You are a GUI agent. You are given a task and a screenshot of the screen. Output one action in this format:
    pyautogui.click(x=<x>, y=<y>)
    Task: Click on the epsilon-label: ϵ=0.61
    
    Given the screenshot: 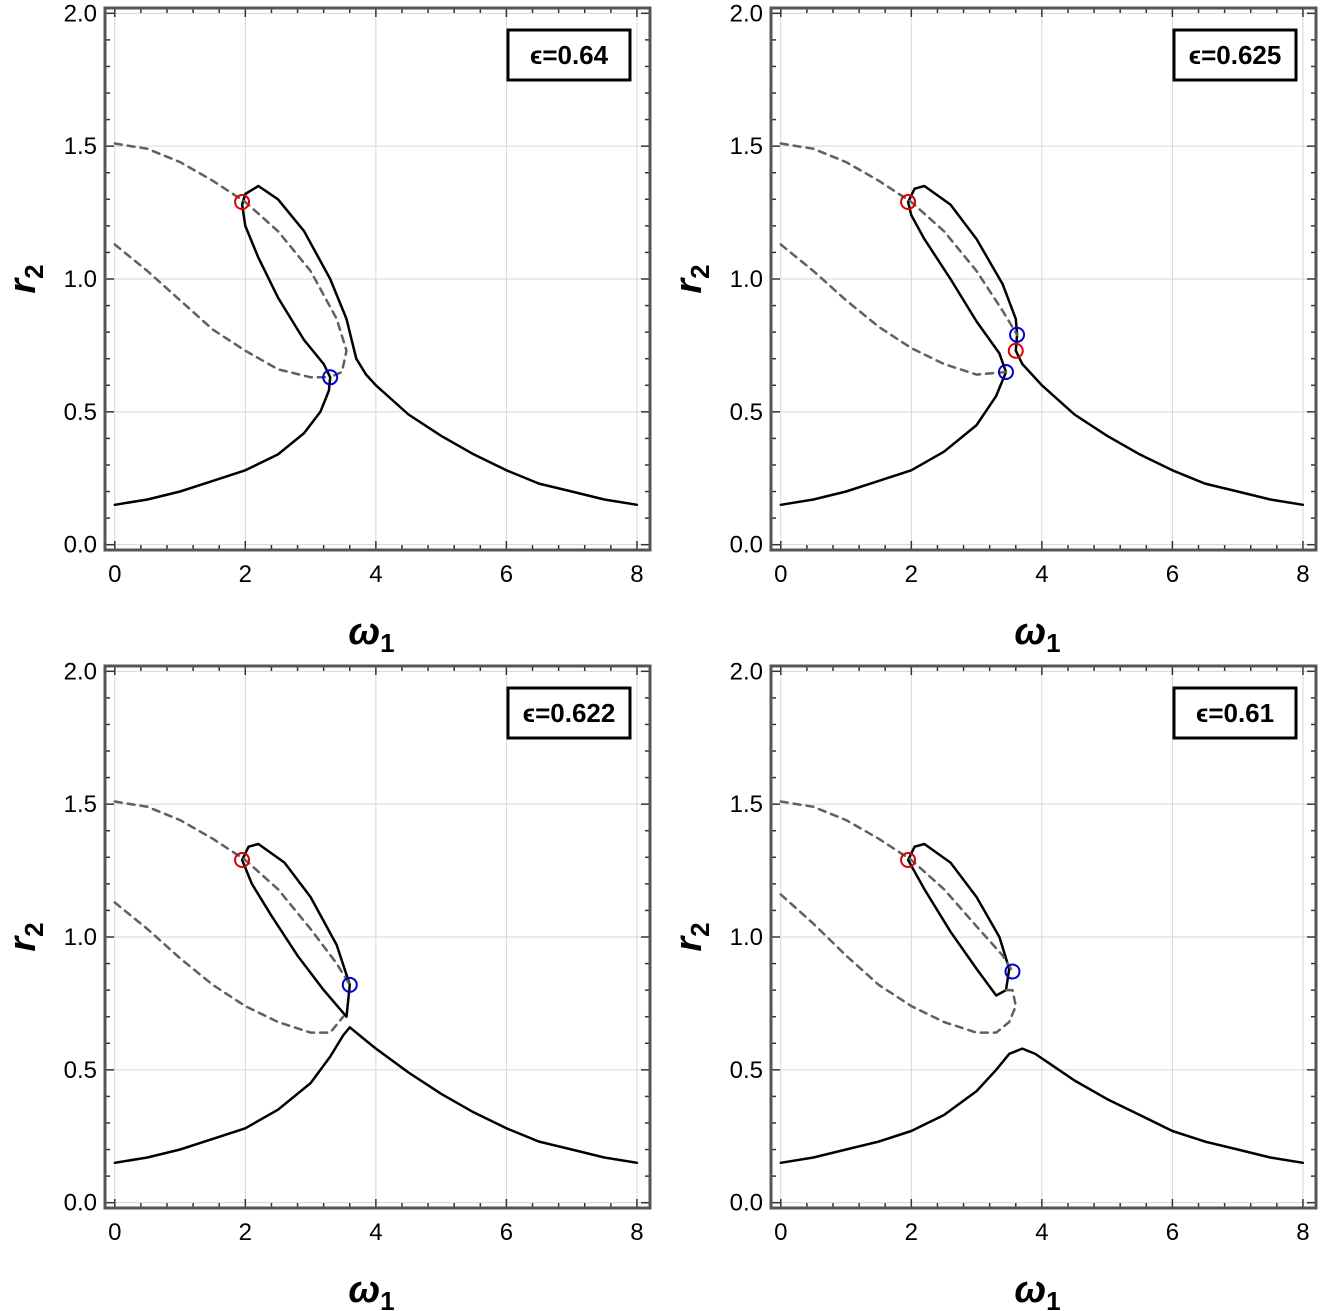 What is the action you would take?
    pyautogui.click(x=1235, y=713)
    